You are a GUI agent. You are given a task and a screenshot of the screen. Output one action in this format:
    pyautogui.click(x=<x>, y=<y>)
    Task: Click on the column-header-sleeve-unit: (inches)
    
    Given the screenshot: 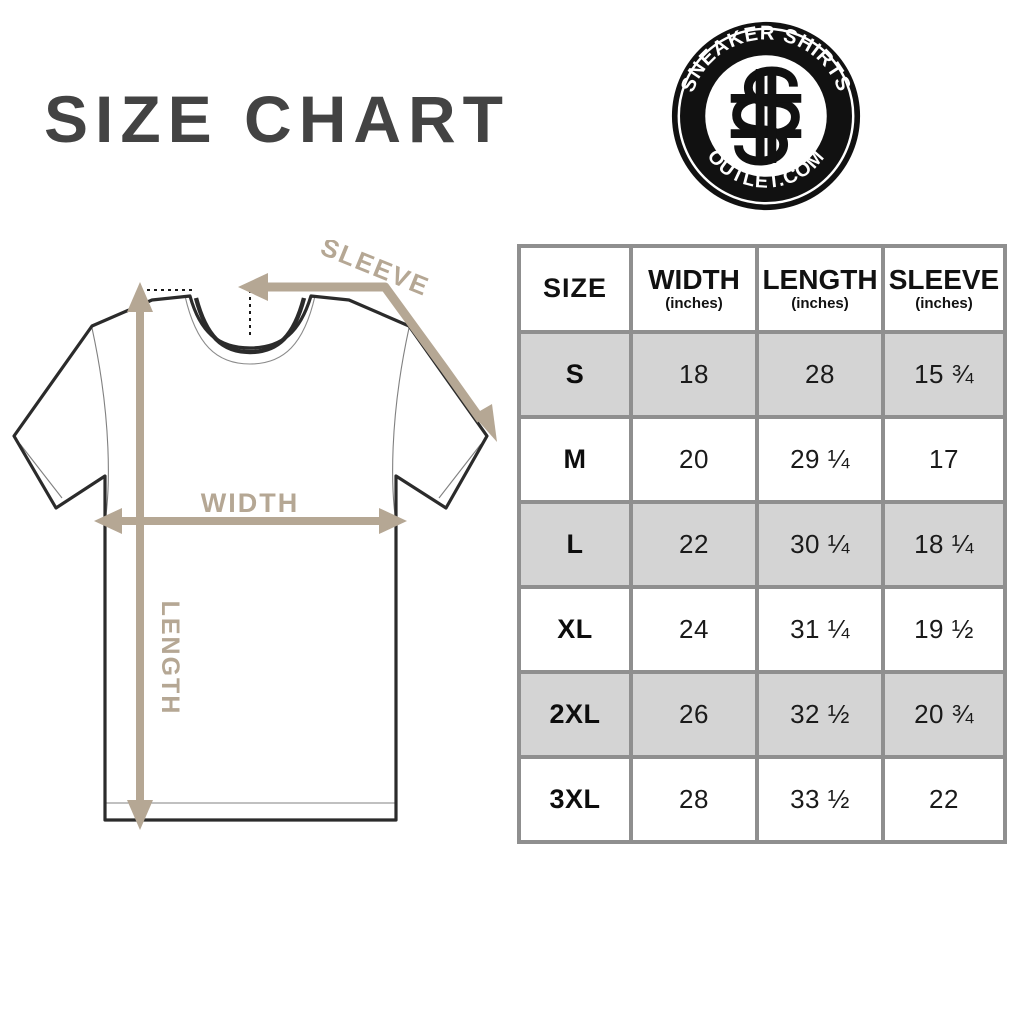 What is the action you would take?
    pyautogui.click(x=944, y=304)
    